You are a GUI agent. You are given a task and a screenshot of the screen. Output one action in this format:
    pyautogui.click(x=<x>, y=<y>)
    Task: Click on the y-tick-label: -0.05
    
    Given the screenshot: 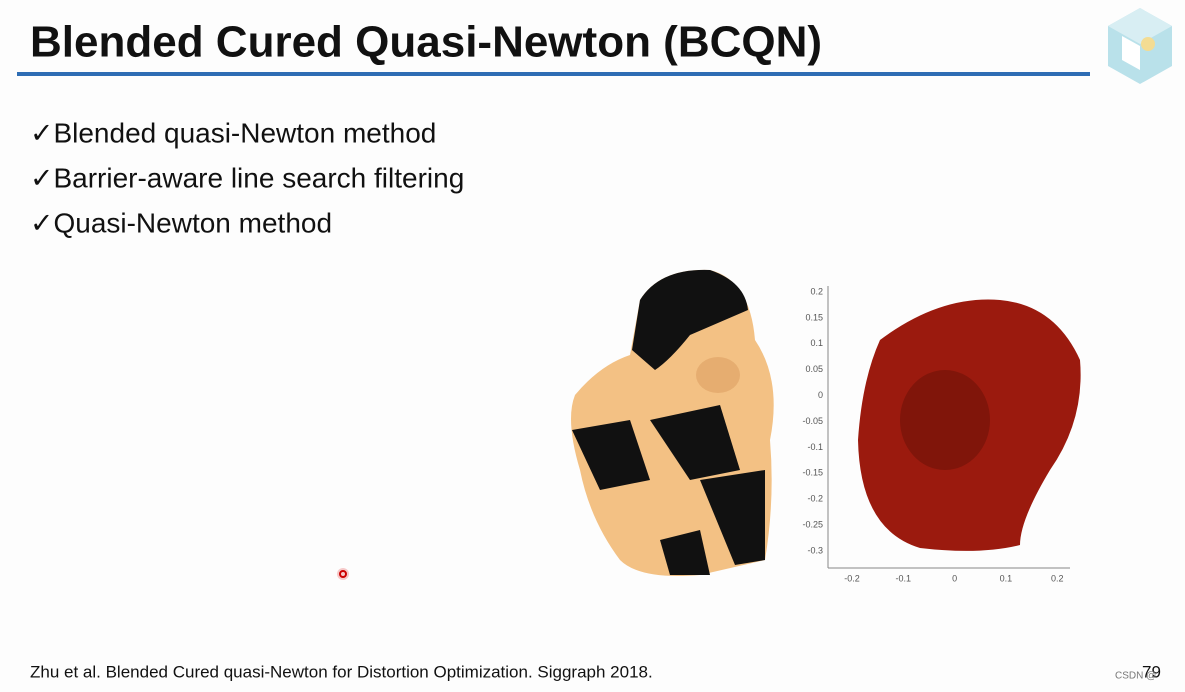 What is the action you would take?
    pyautogui.click(x=812, y=421)
    